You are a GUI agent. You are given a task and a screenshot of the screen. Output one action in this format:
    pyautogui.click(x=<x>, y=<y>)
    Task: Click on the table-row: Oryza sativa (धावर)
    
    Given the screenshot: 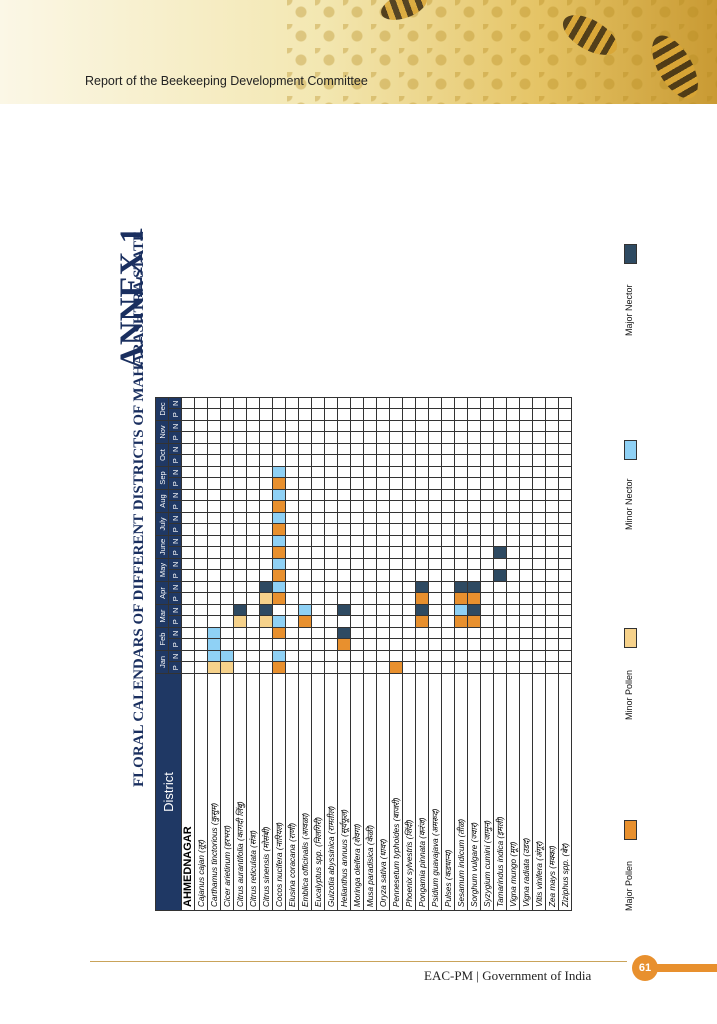 What is the action you would take?
    pyautogui.click(x=383, y=654)
    